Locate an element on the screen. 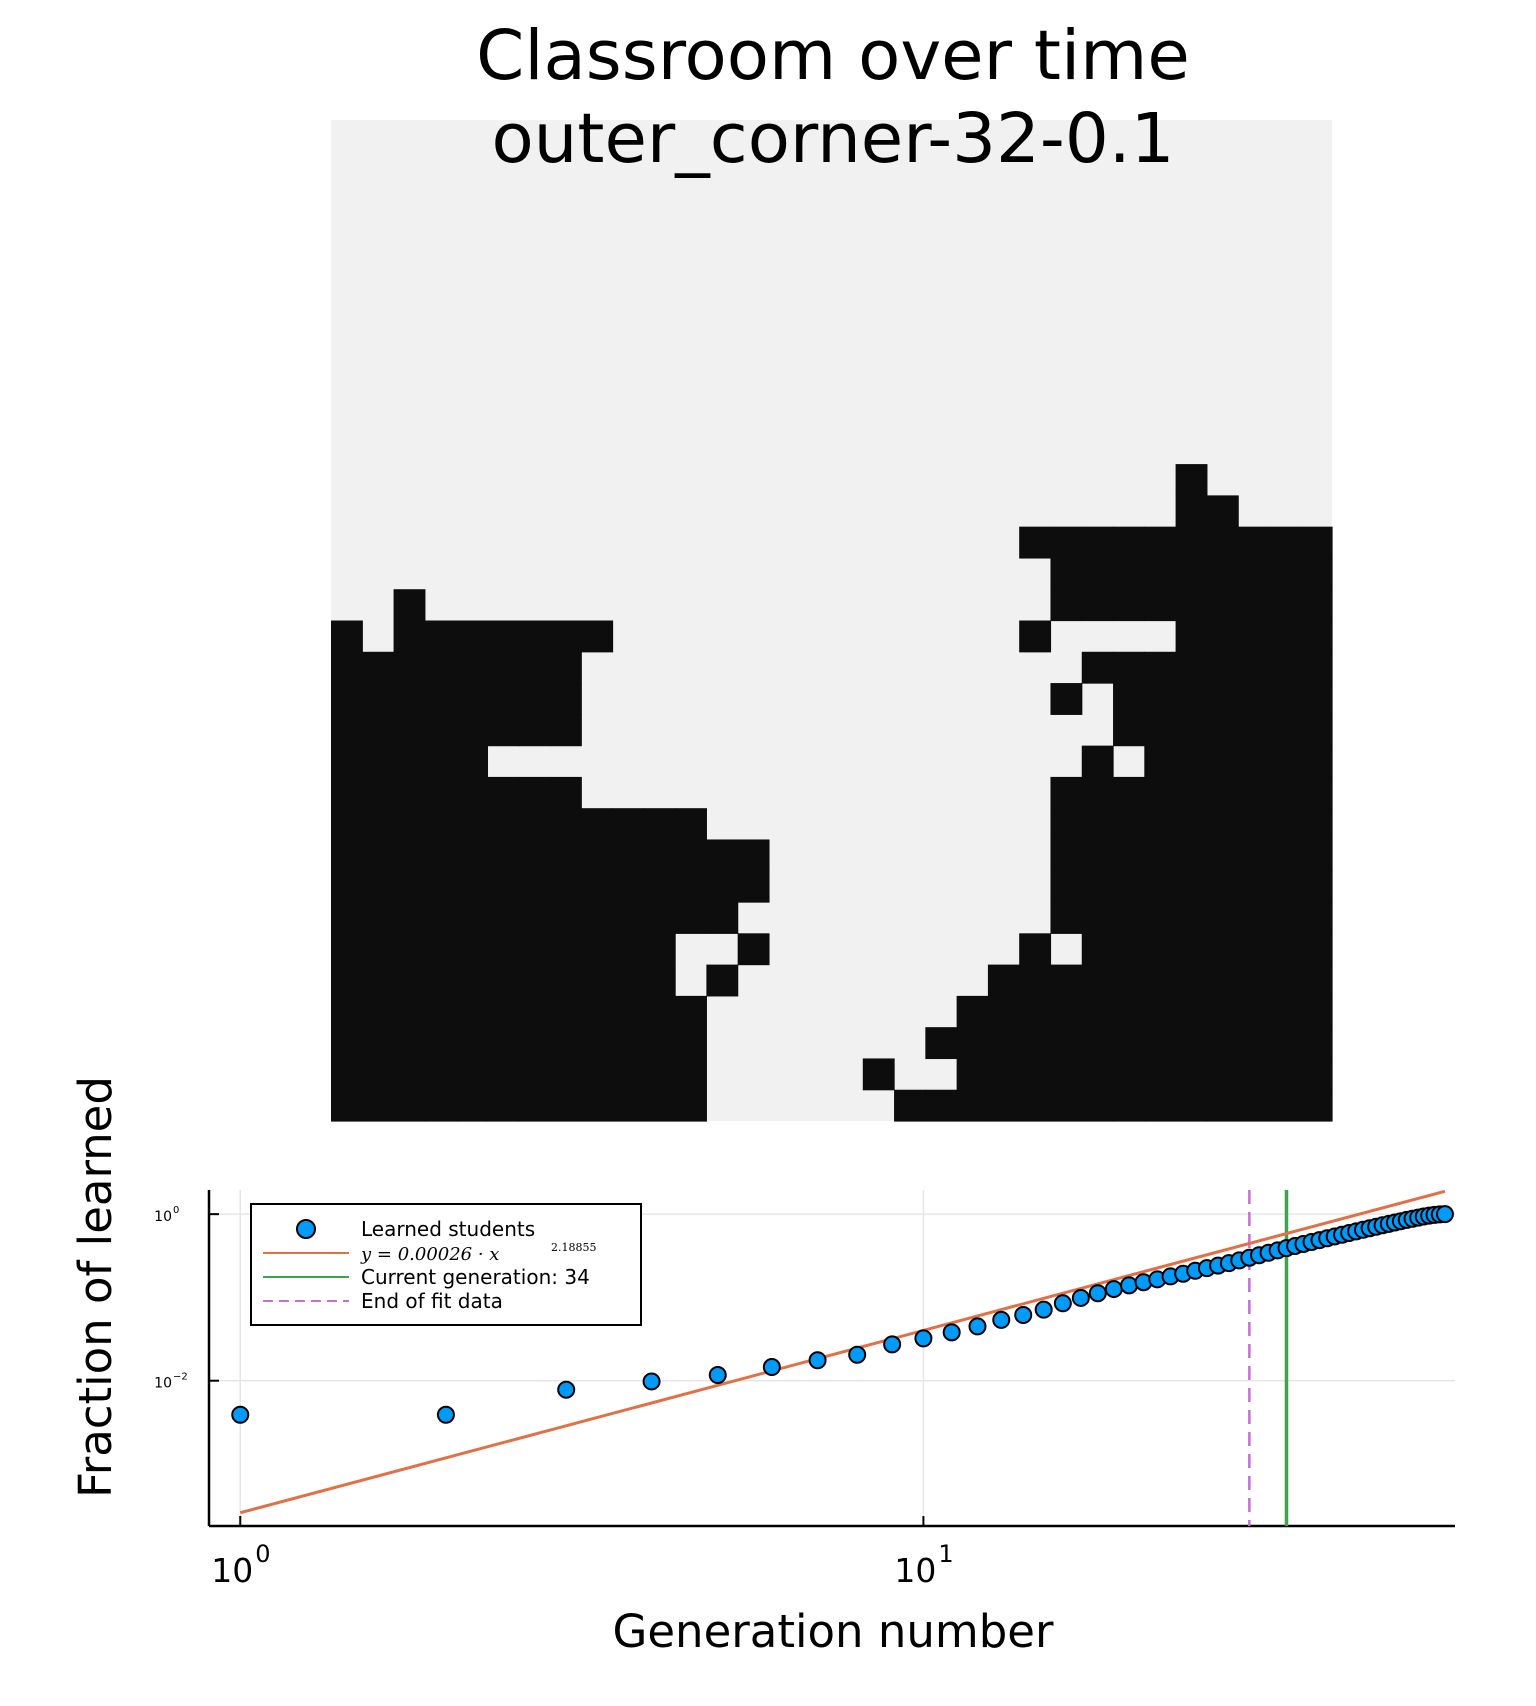 This screenshot has width=1536, height=1706. y-tick-label: 10 is located at coordinates (163, 1384).